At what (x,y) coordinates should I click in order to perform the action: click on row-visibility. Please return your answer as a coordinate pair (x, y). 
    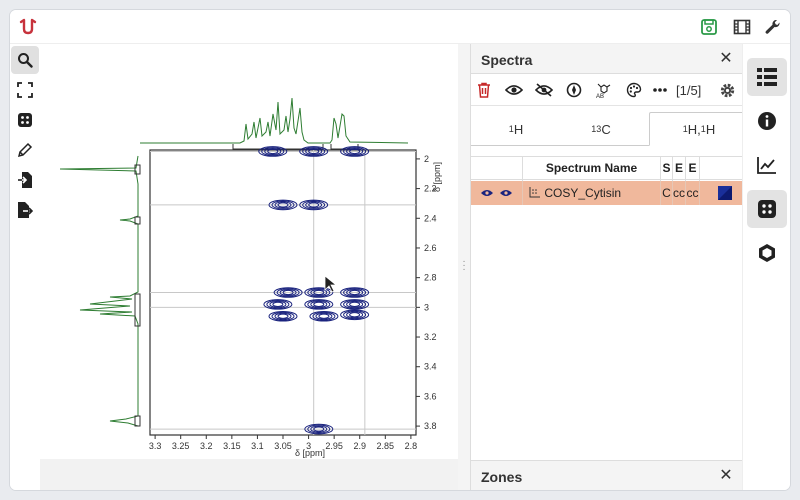
    Looking at the image, I should click on (497, 193).